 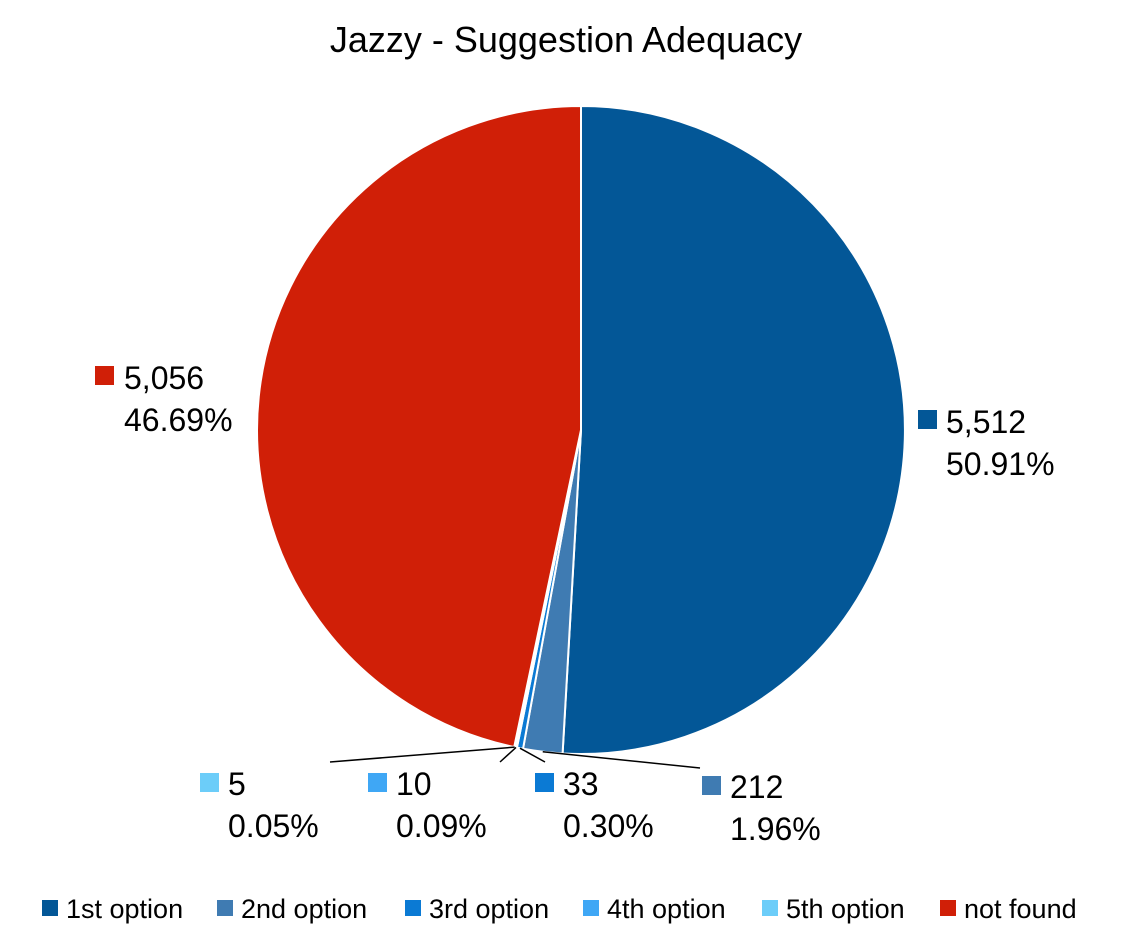 What do you see at coordinates (770, 908) in the screenshot?
I see `legend-swatch-5th-option` at bounding box center [770, 908].